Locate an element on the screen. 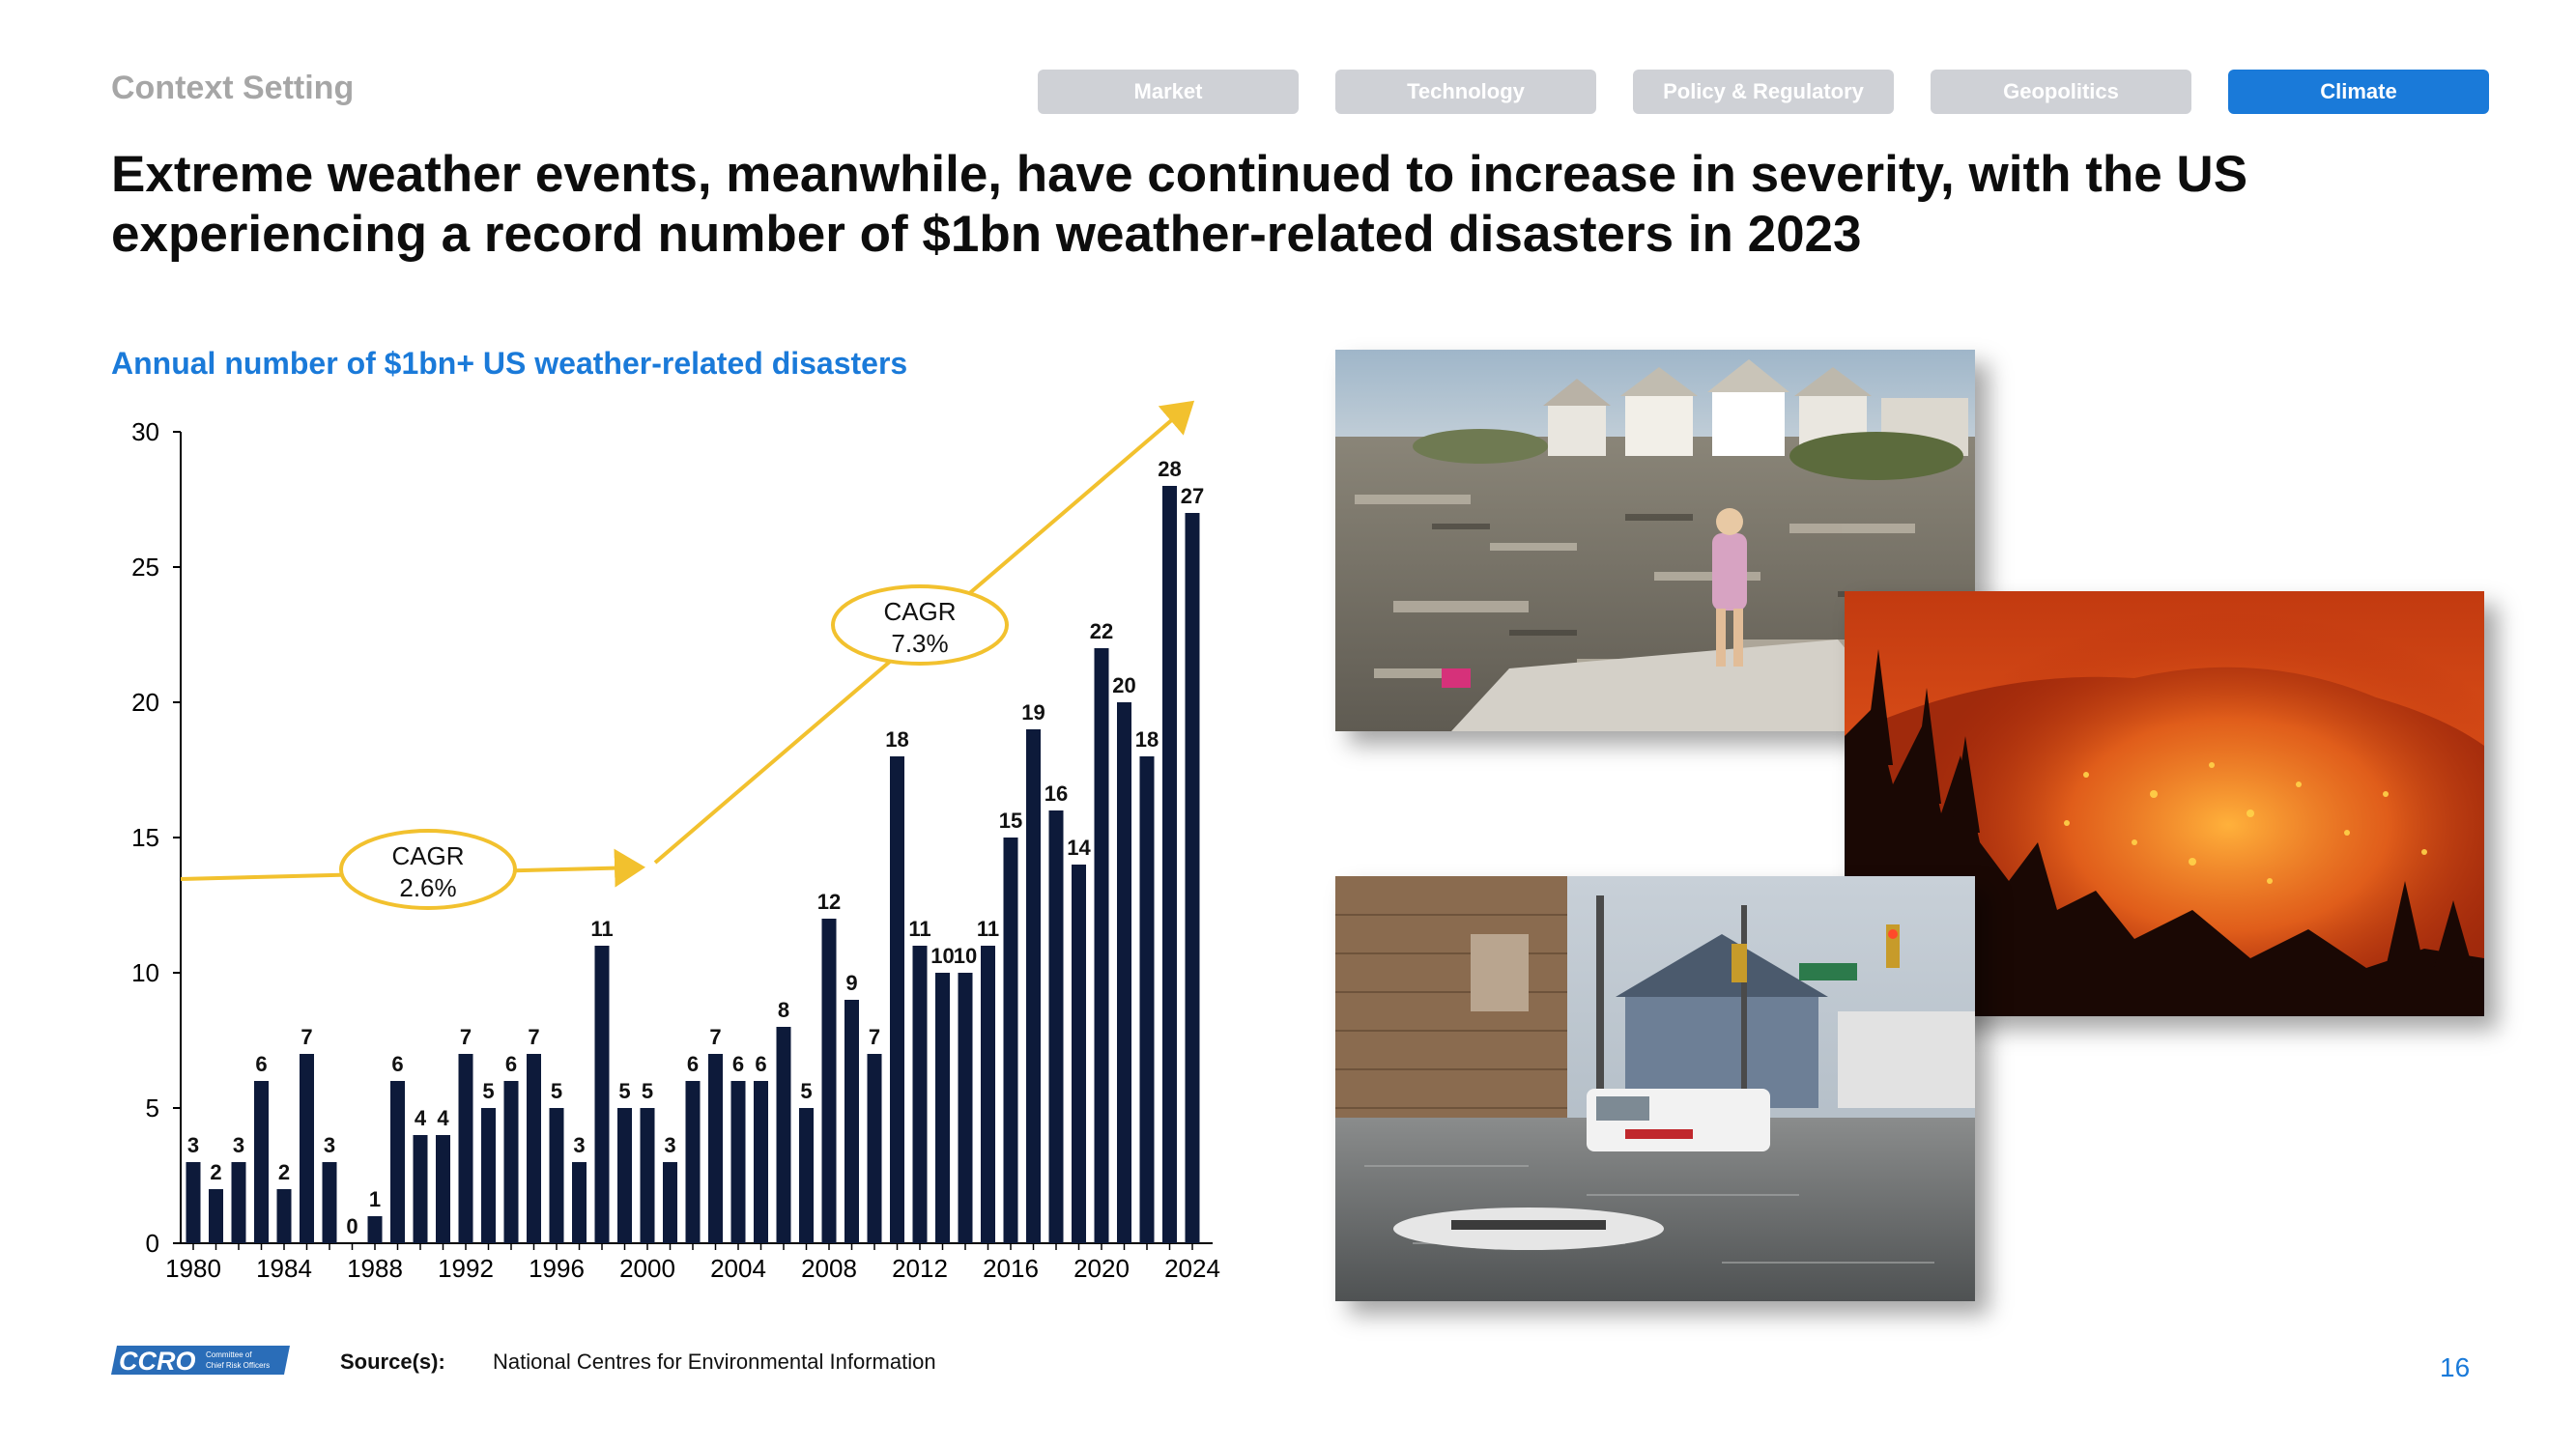 The height and width of the screenshot is (1449, 2576). data-label: 14 is located at coordinates (1079, 848).